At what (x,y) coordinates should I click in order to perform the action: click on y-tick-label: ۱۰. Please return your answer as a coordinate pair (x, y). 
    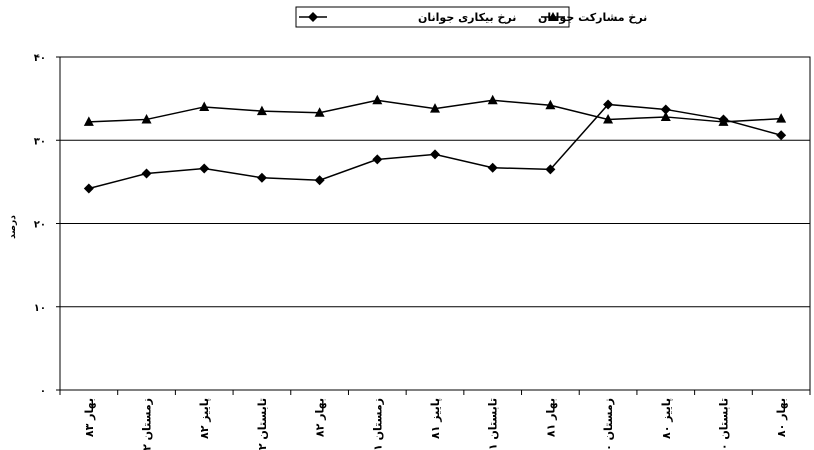
    Looking at the image, I should click on (40, 308).